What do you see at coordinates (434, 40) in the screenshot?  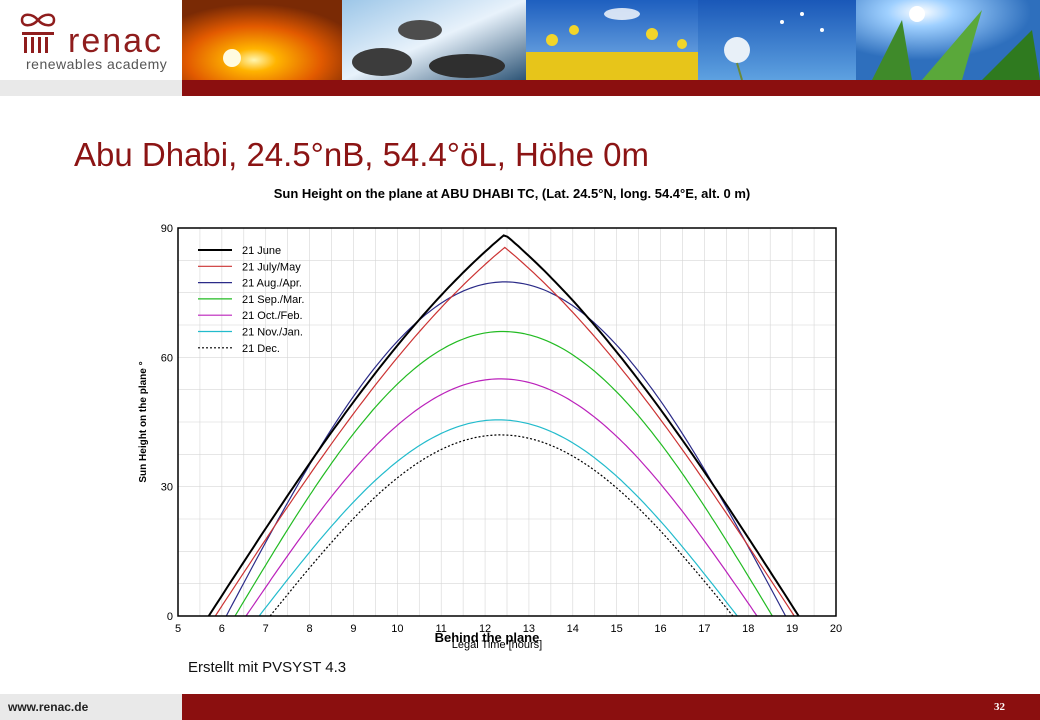 I see `waterfall-photo` at bounding box center [434, 40].